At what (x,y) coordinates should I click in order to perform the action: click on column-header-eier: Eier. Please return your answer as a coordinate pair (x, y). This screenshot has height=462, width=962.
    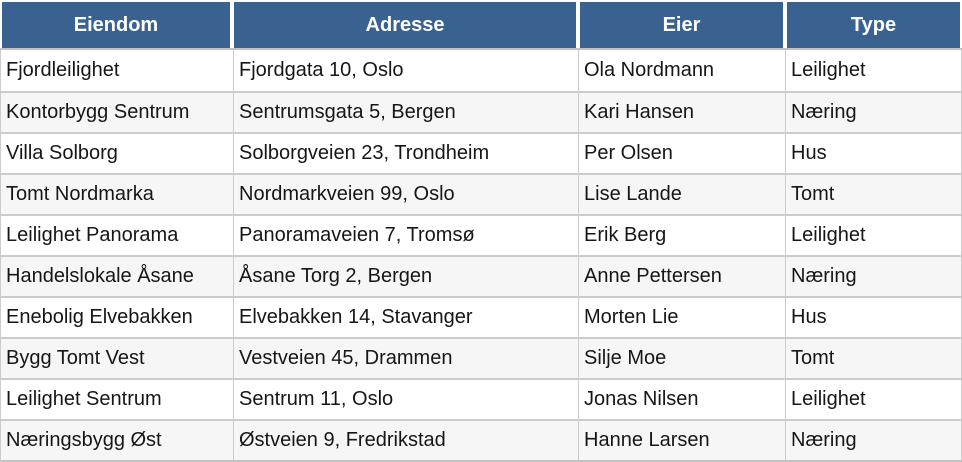
    Looking at the image, I should click on (683, 24).